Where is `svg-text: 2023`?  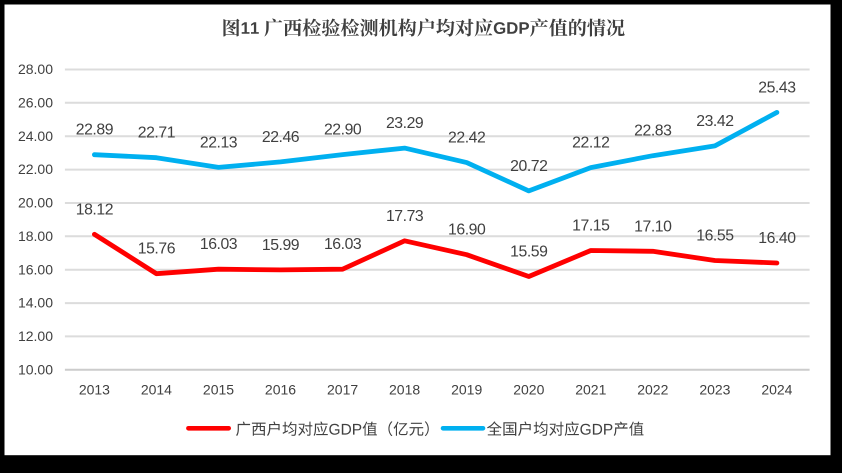 svg-text: 2023 is located at coordinates (714, 390).